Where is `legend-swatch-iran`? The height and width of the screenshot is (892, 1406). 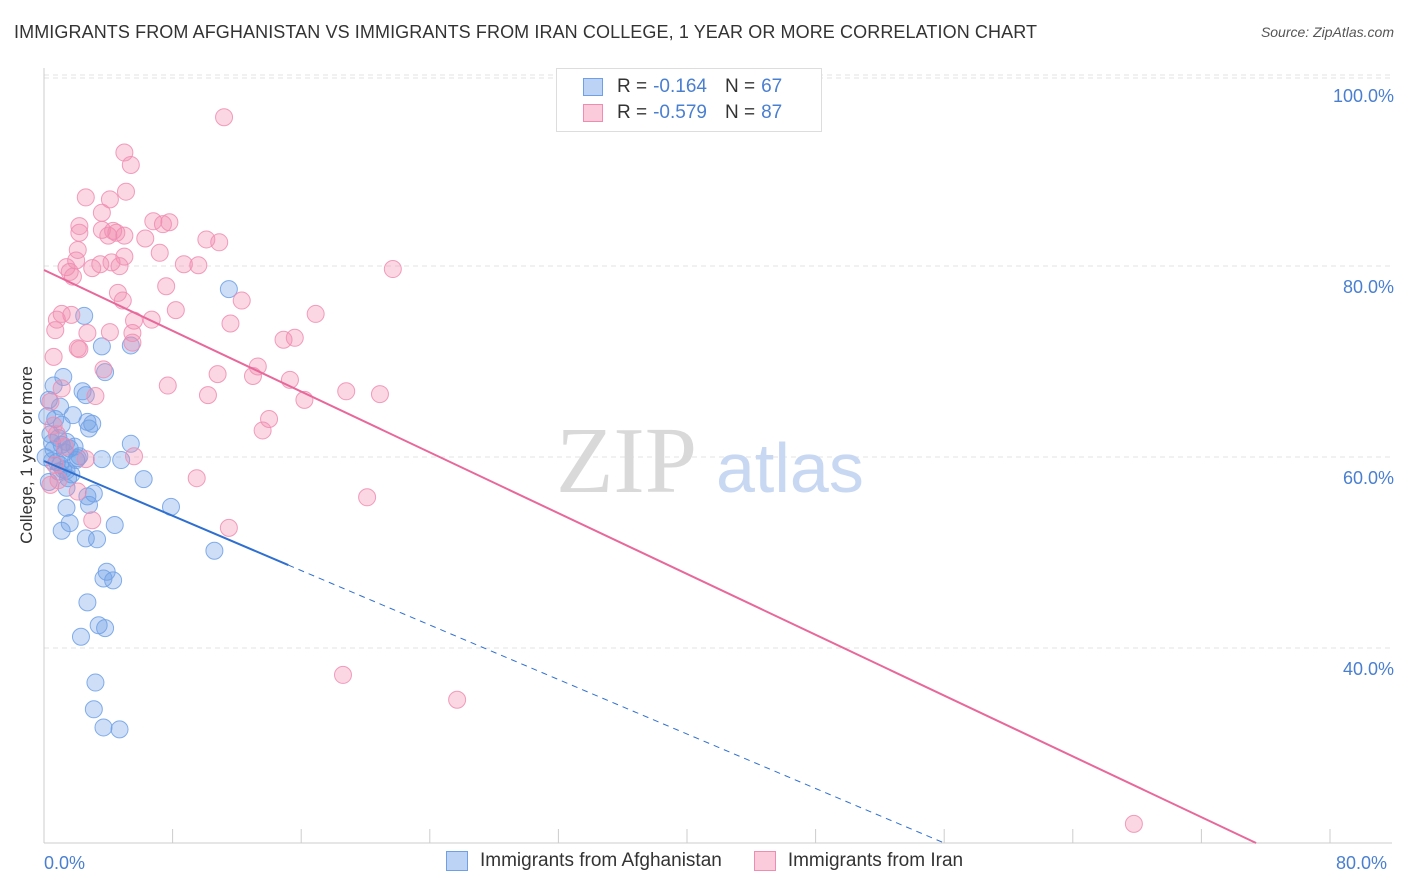 legend-swatch-iran is located at coordinates (593, 113).